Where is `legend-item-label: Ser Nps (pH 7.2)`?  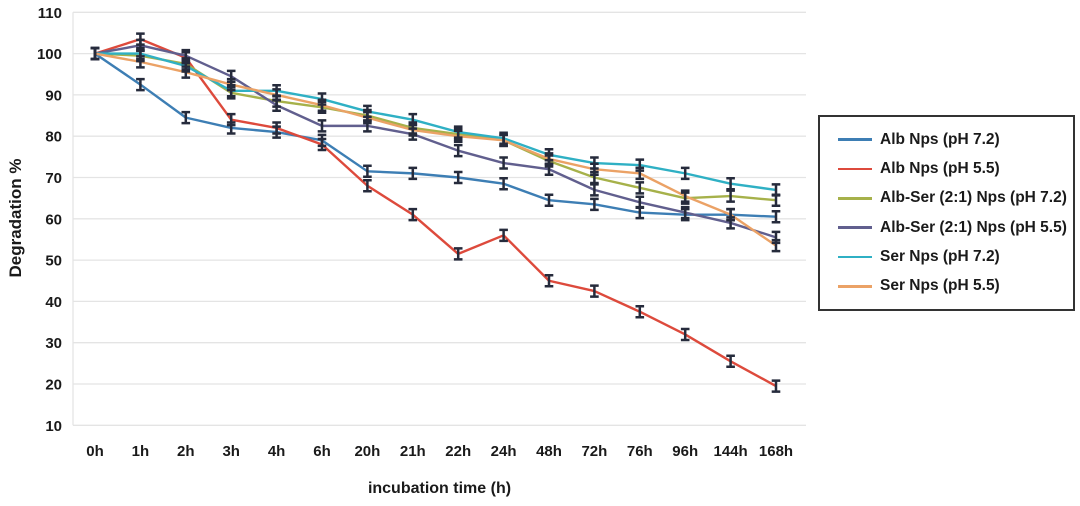
legend-item-label: Ser Nps (pH 7.2) is located at coordinates (940, 256).